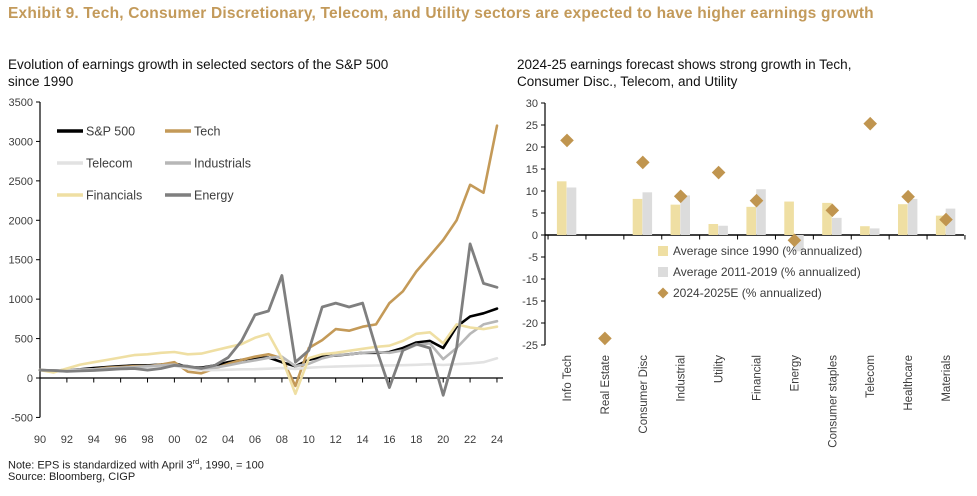 This screenshot has width=977, height=496. What do you see at coordinates (718, 172) in the screenshot?
I see `diamond-marker-utility` at bounding box center [718, 172].